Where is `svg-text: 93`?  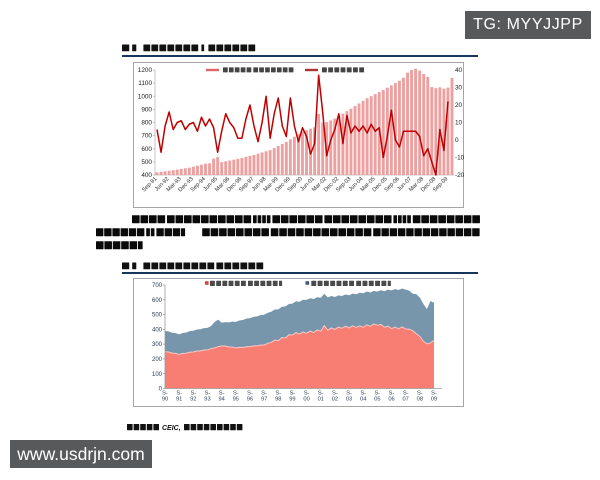 svg-text: 93 is located at coordinates (207, 400).